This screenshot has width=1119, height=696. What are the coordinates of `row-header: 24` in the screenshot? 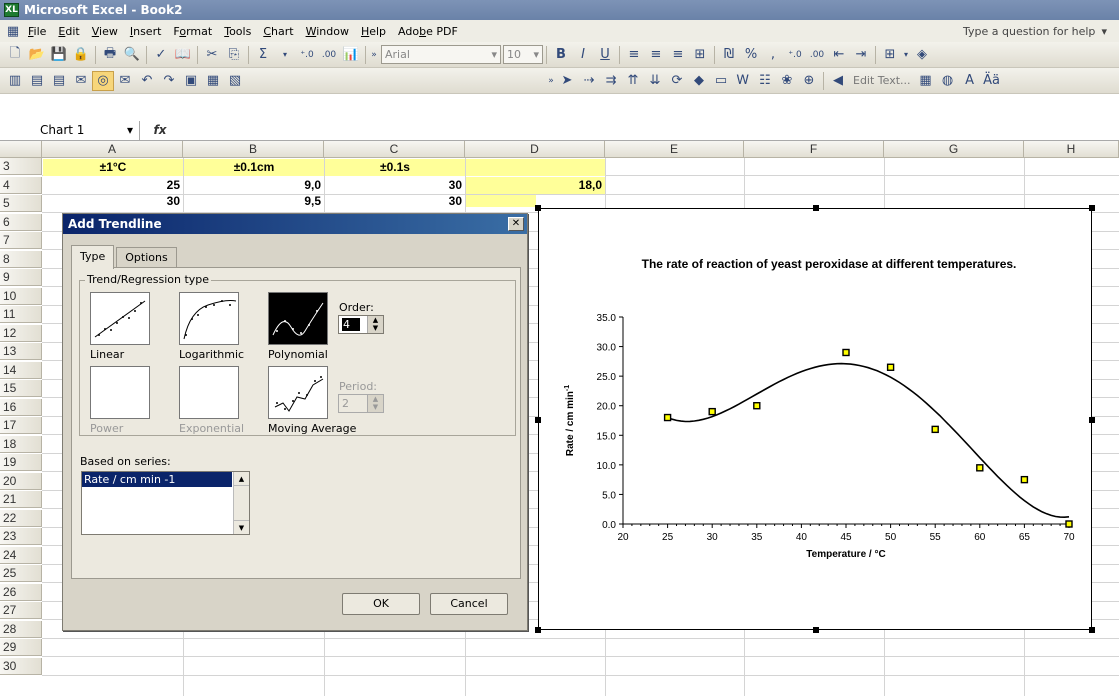 It's located at (21, 555).